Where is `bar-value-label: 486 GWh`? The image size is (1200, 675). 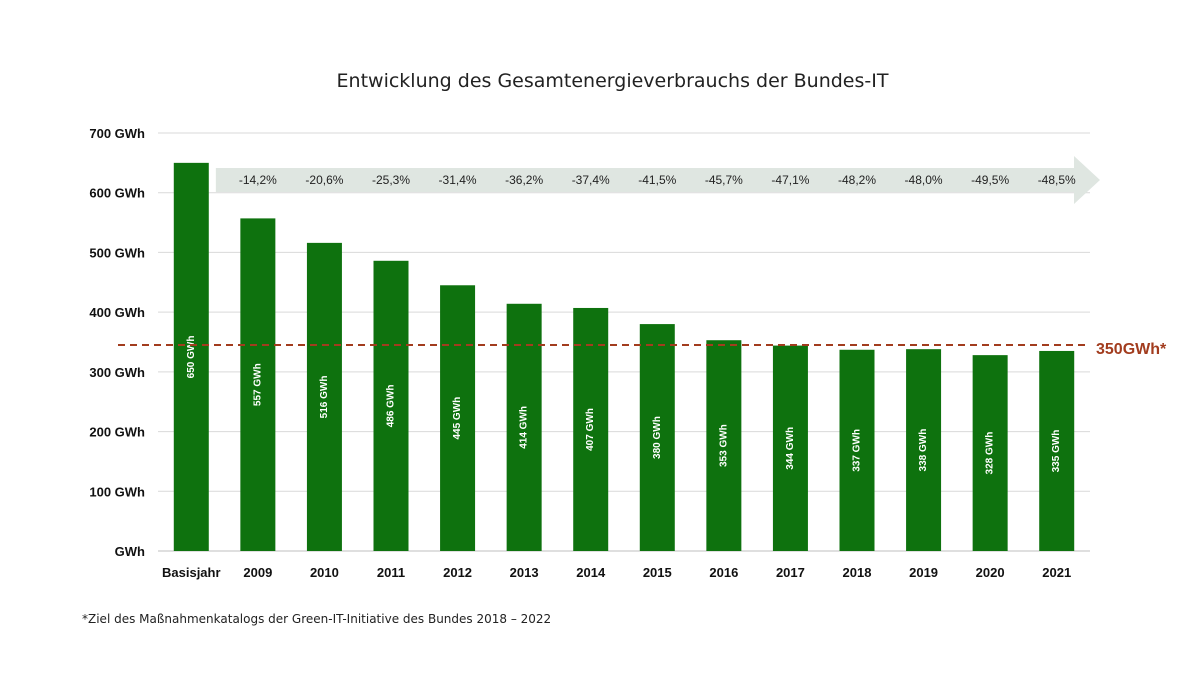
bar-value-label: 486 GWh is located at coordinates (391, 405).